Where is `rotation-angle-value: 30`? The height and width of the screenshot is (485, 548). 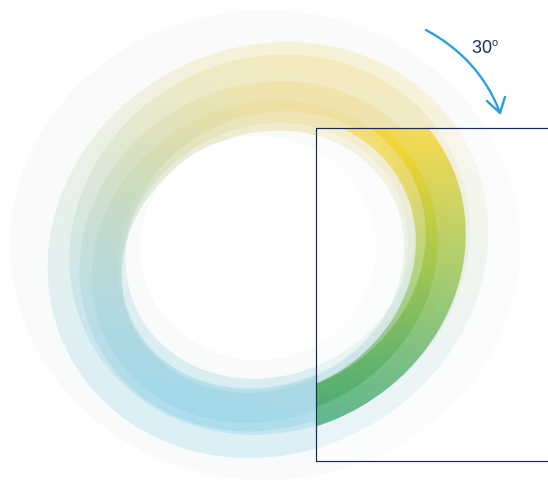
rotation-angle-value: 30 is located at coordinates (482, 47).